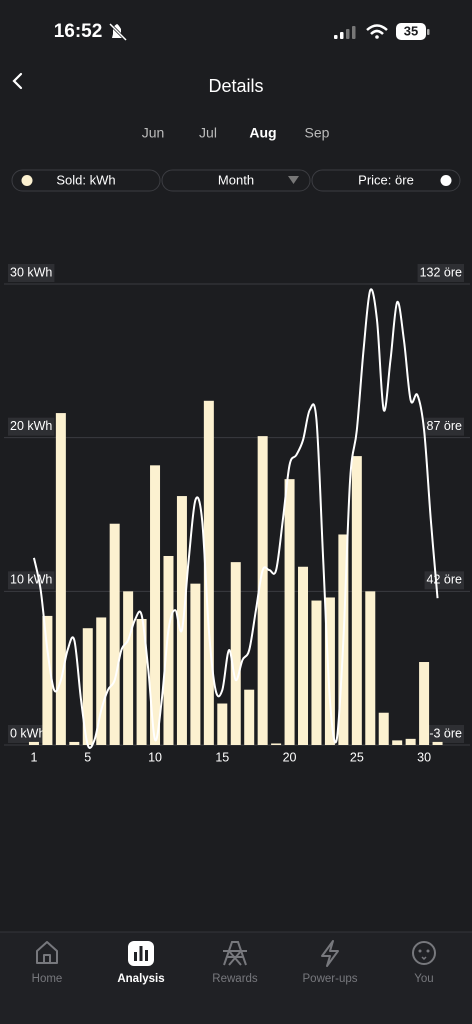  I want to click on battery-icon, so click(411, 31).